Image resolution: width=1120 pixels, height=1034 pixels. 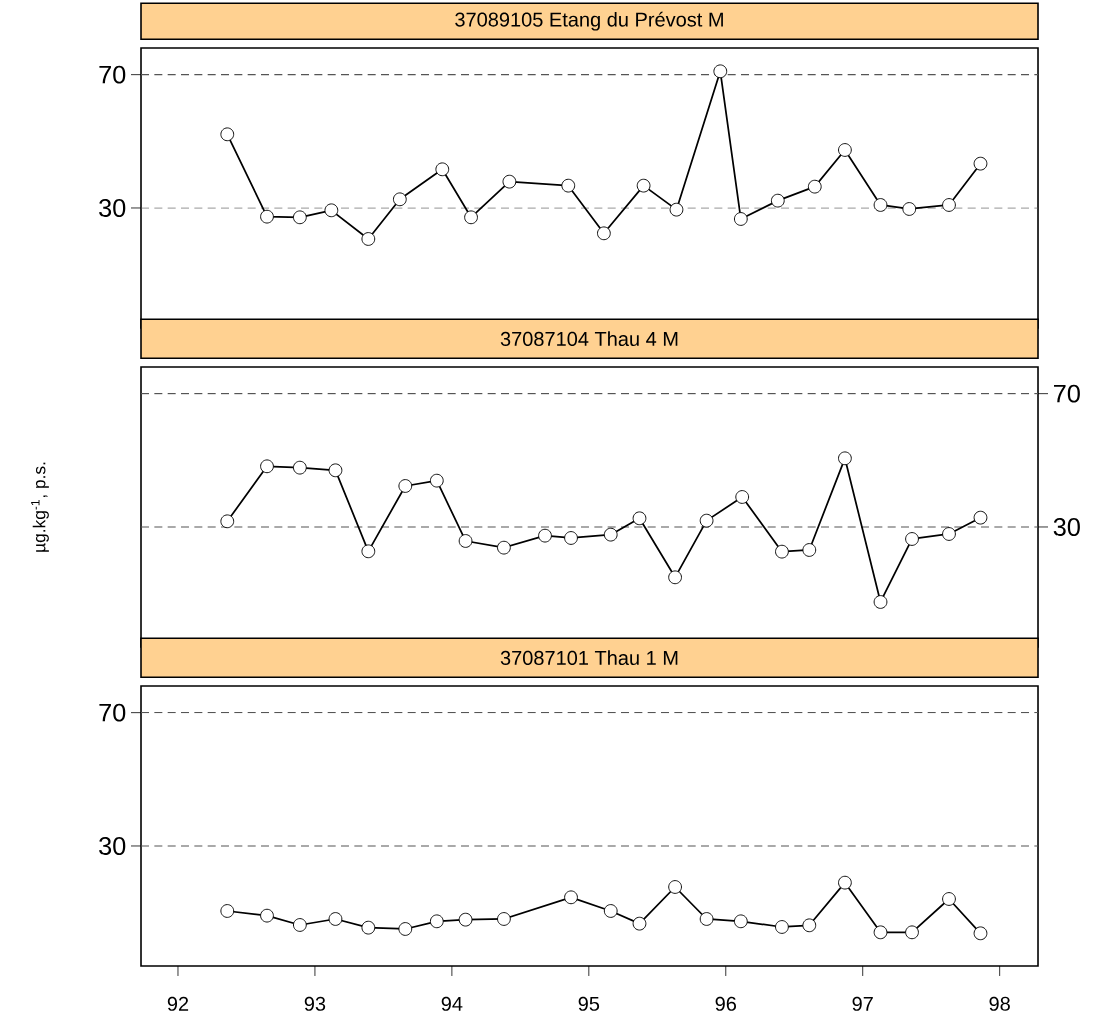 I want to click on x-tick-label: 92, so click(x=178, y=1003).